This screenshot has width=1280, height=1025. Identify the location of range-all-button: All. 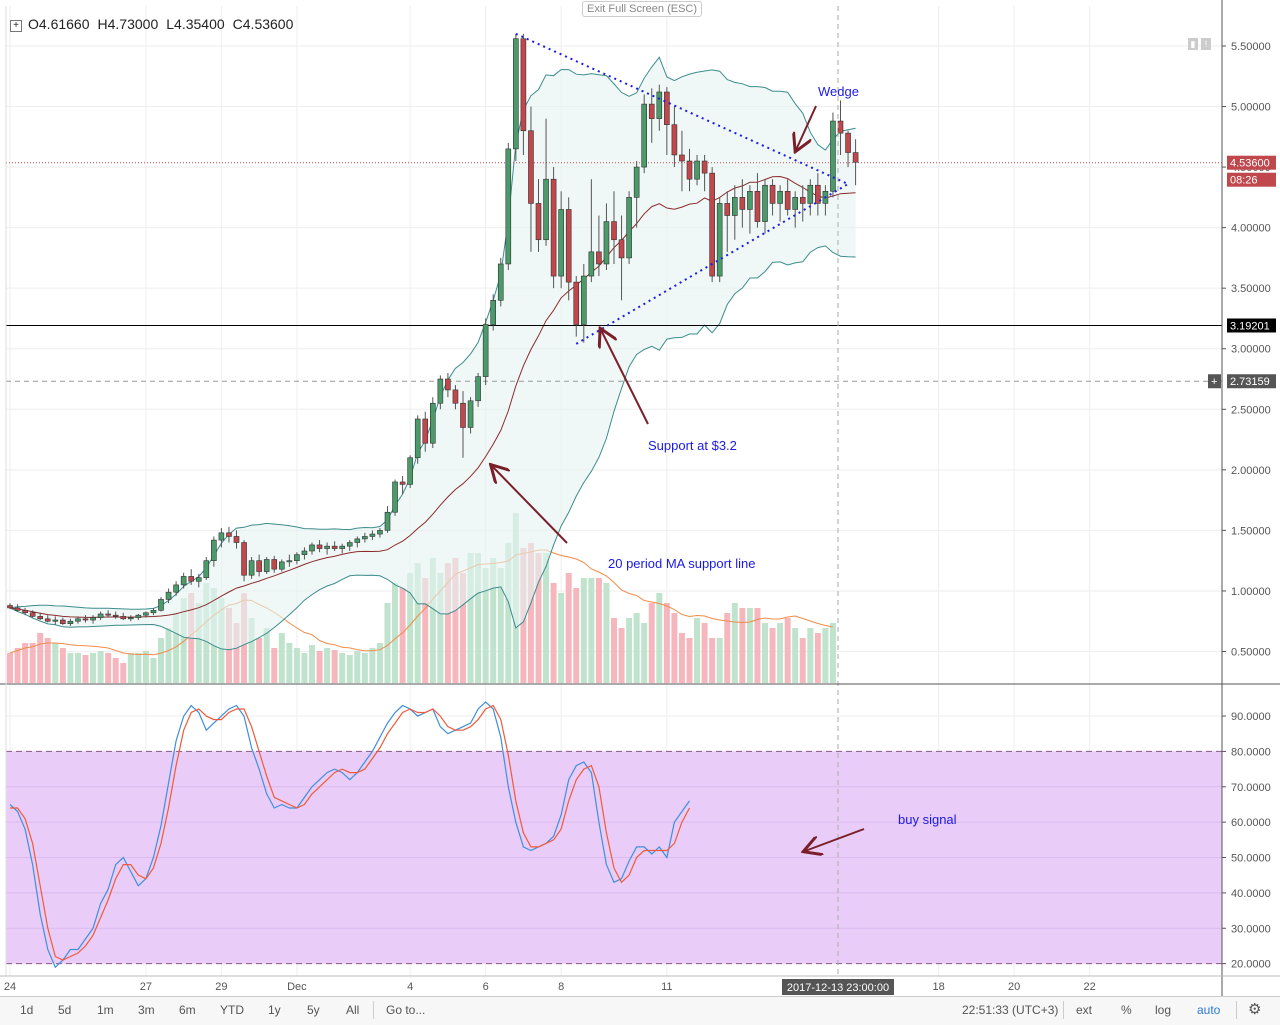
(353, 1010).